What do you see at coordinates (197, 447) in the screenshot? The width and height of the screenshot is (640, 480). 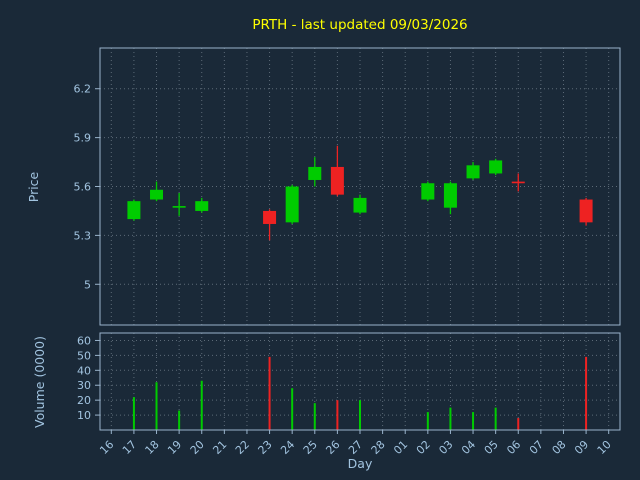 I see `x-tick-label: 20` at bounding box center [197, 447].